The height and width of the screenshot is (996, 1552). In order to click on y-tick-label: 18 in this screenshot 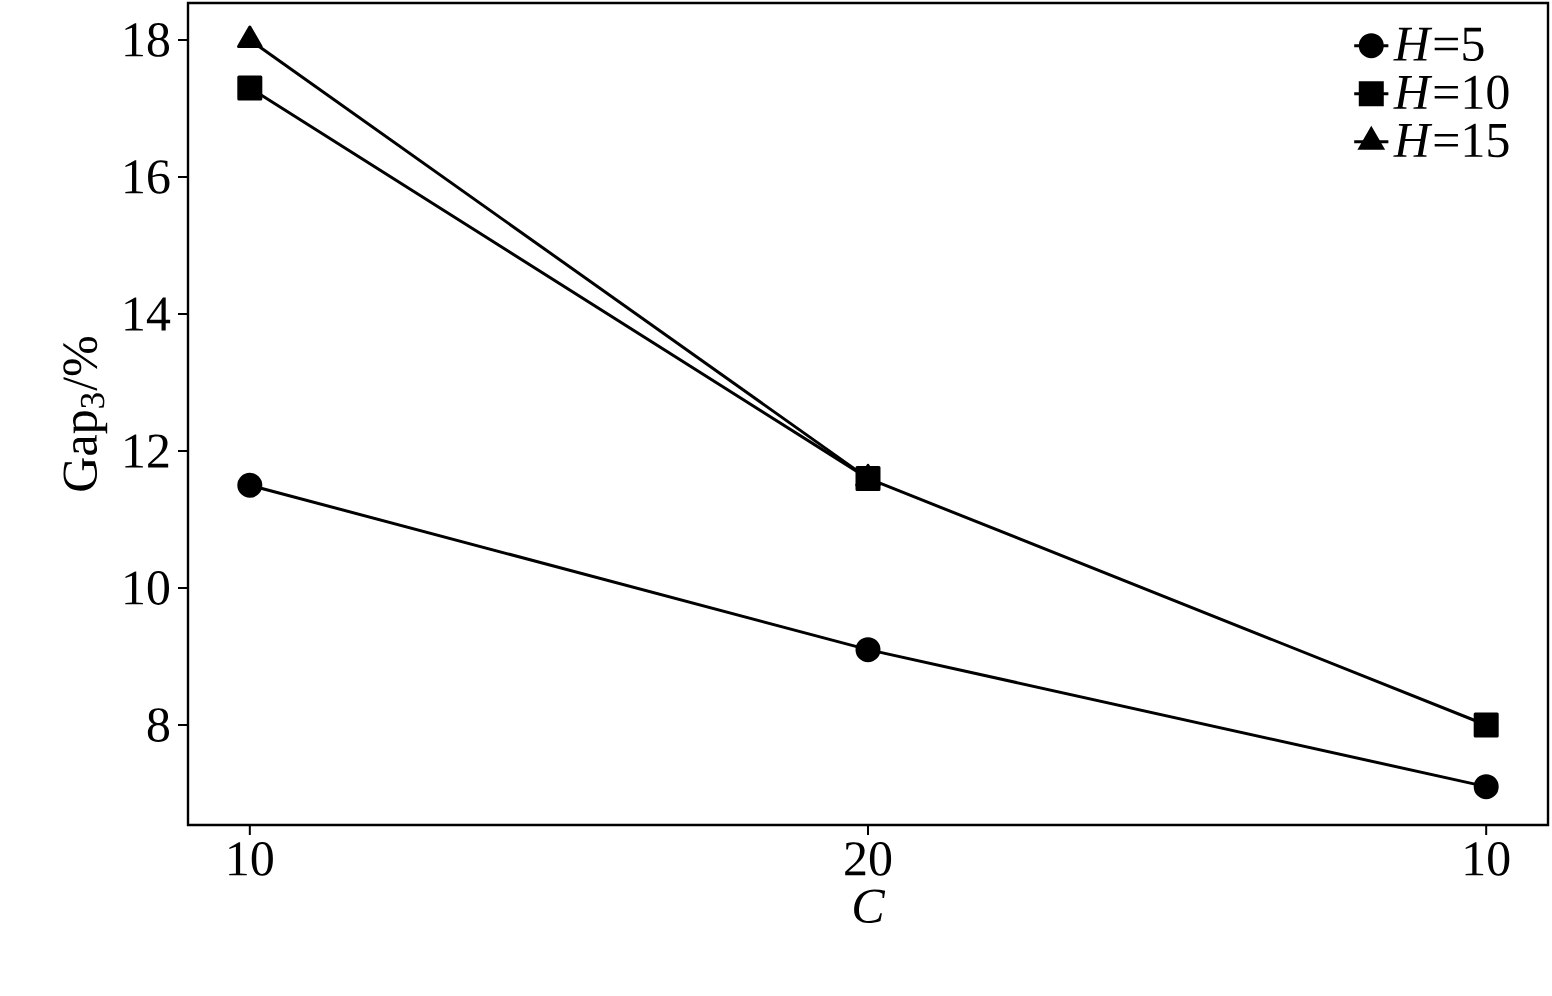, I will do `click(147, 40)`.